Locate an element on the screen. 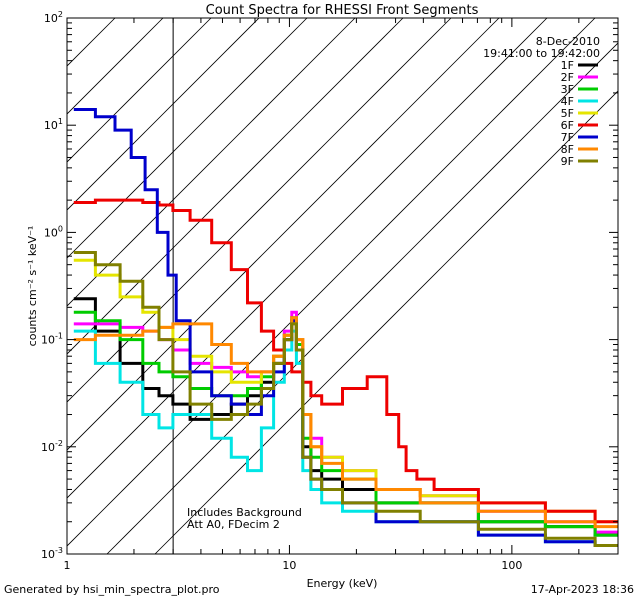  annotation-attenuator: Att A0, FDecim 2 is located at coordinates (233, 524).